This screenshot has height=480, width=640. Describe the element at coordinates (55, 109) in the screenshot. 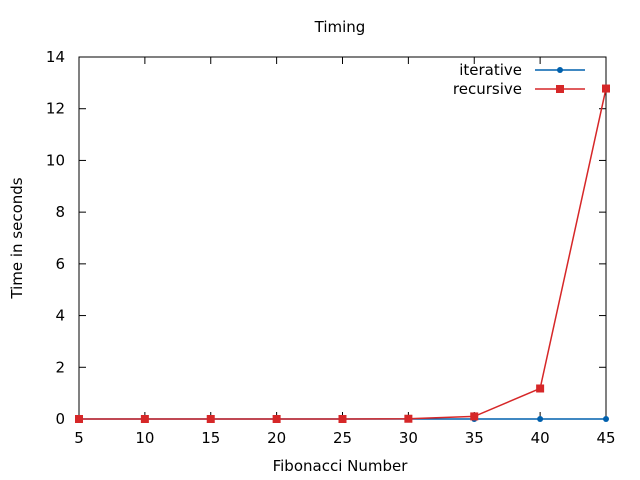

I see `y-tick-label: 12` at that location.